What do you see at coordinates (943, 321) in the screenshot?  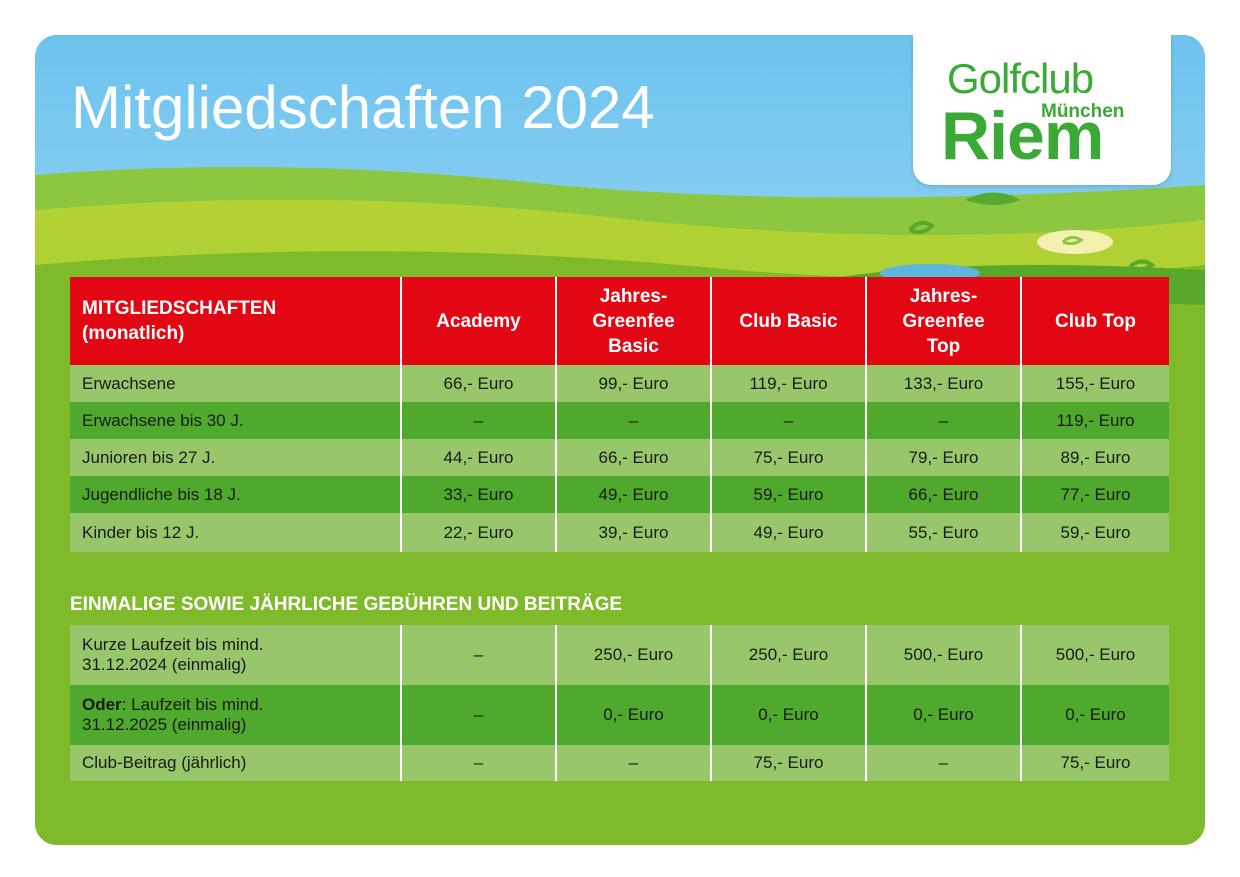 I see `column-header-jahres-greenfee-top: Jahres- Greenfee Top` at bounding box center [943, 321].